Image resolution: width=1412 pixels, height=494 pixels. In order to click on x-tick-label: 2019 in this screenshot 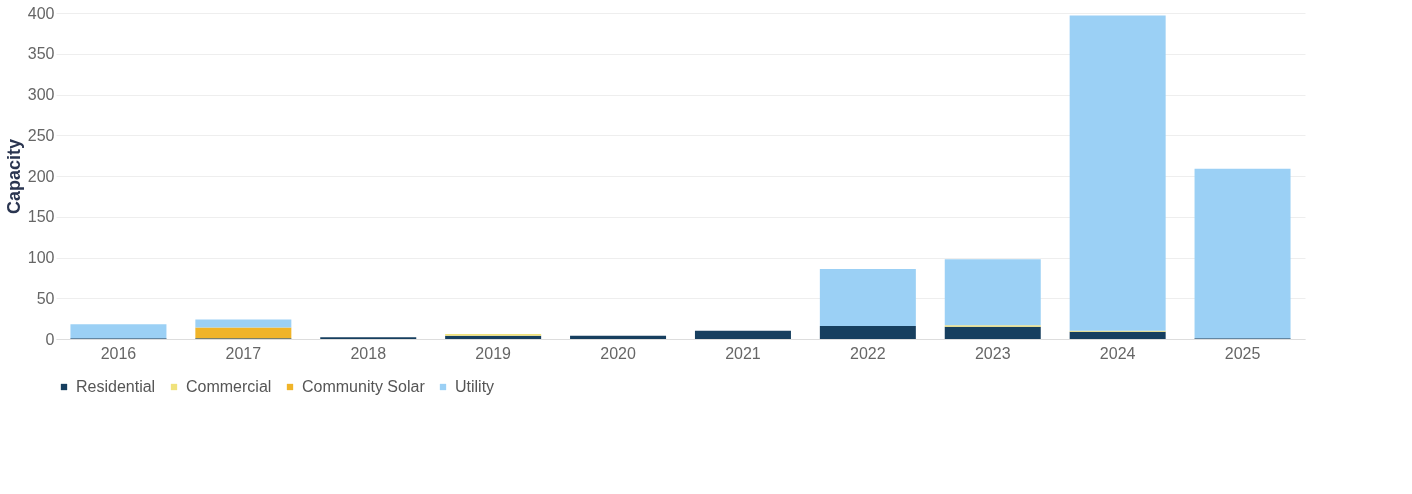, I will do `click(493, 353)`.